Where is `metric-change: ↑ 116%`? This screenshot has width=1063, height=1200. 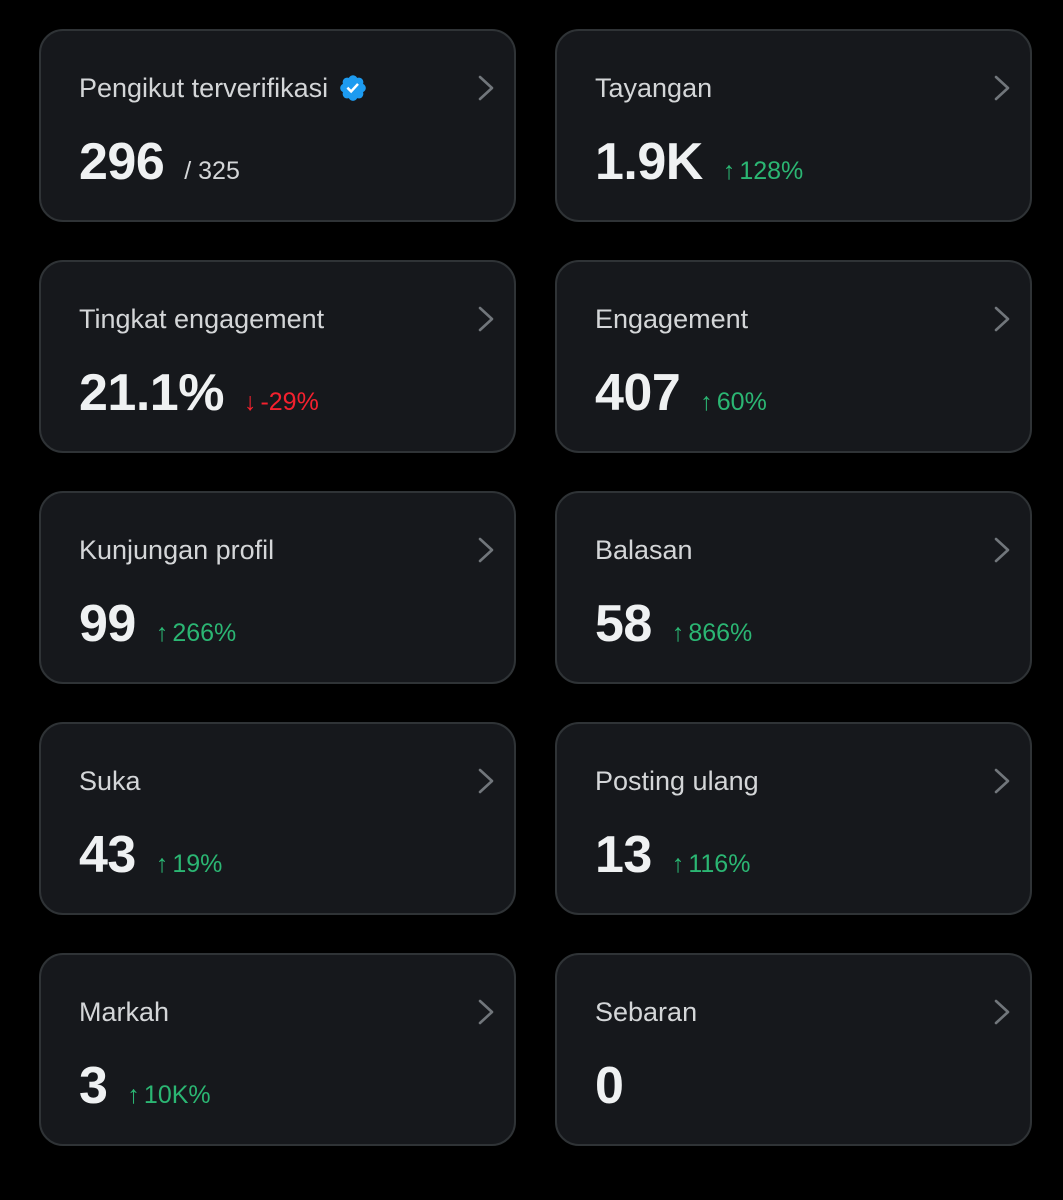 metric-change: ↑ 116% is located at coordinates (711, 864).